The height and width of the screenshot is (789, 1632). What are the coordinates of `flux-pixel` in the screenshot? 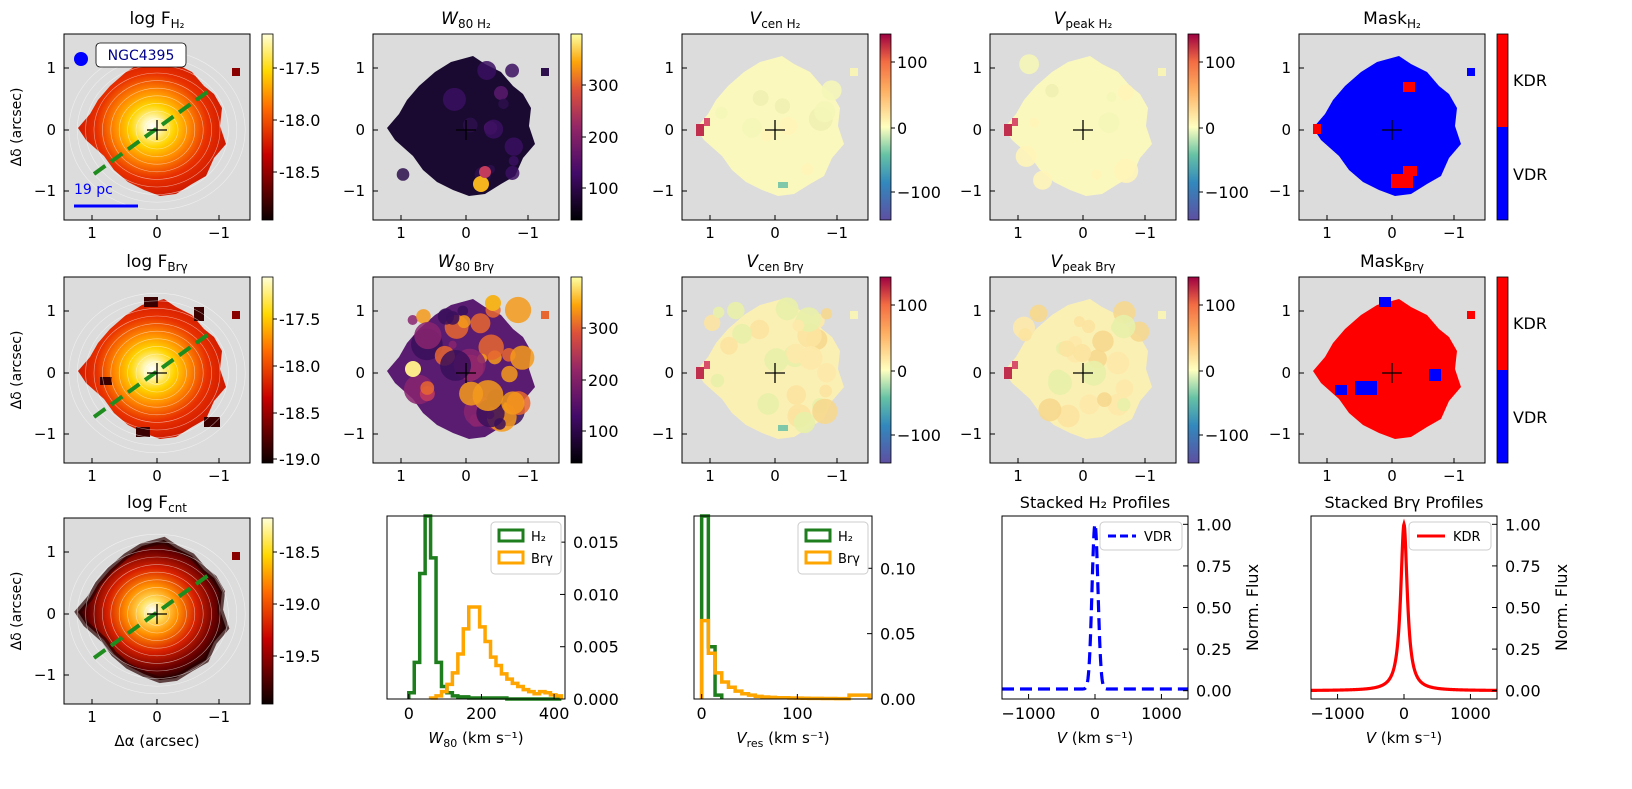 It's located at (236, 556).